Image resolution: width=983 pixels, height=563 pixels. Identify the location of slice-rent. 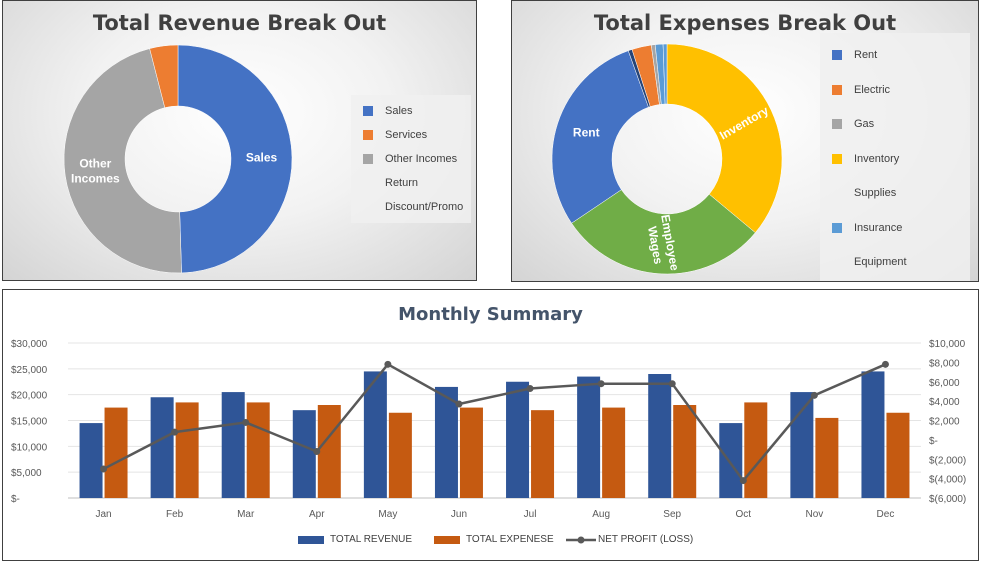
(600, 137).